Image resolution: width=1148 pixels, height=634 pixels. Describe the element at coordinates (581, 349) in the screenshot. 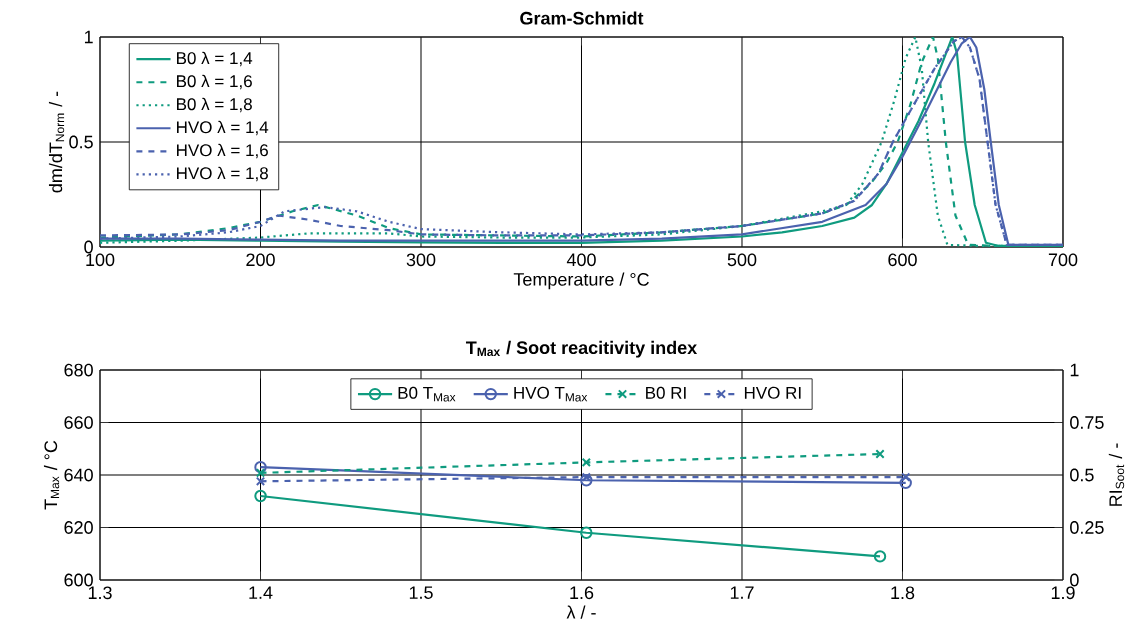

I see `chart-title: T$_{Max}$ / Soot reacitivity index` at that location.